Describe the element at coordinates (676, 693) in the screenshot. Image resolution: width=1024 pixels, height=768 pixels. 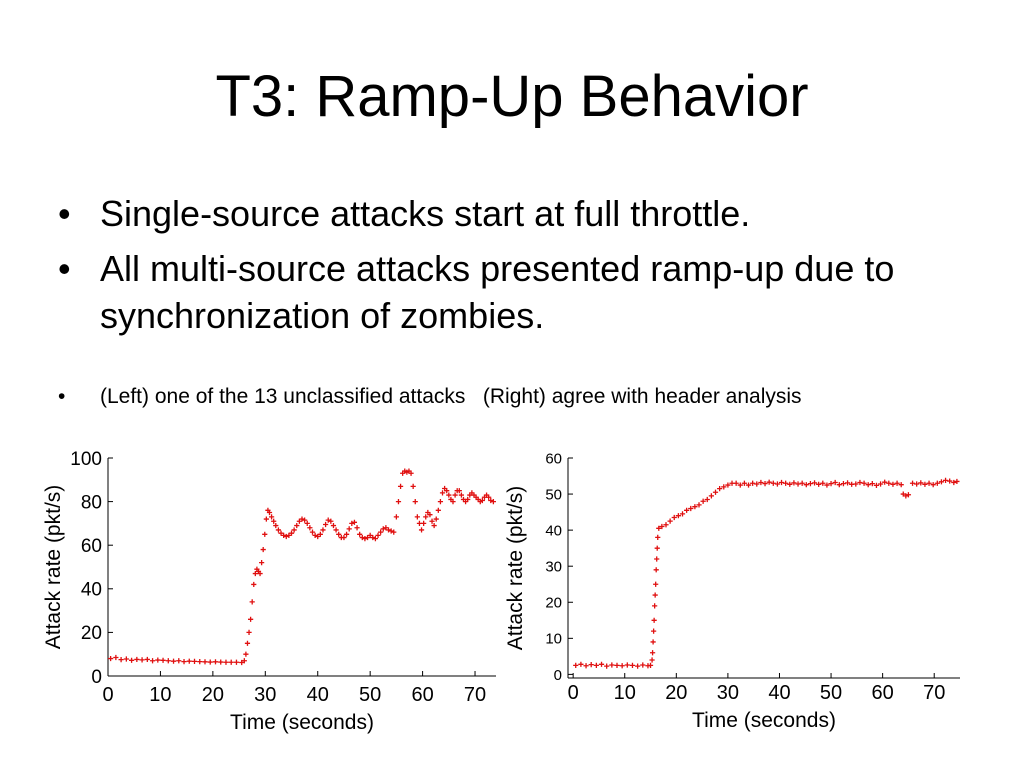
I see `x-tick-label: 20` at that location.